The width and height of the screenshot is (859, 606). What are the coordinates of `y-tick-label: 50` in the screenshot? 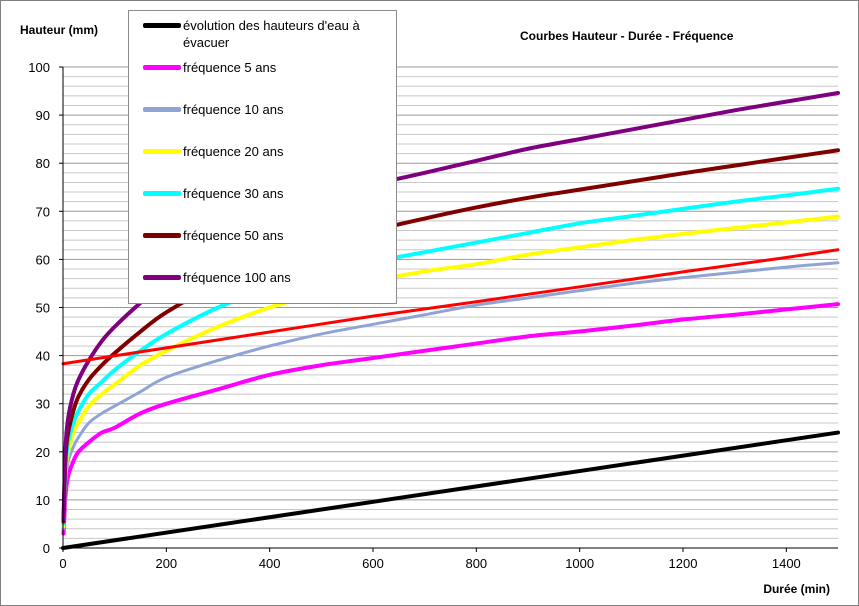 It's located at (43, 308).